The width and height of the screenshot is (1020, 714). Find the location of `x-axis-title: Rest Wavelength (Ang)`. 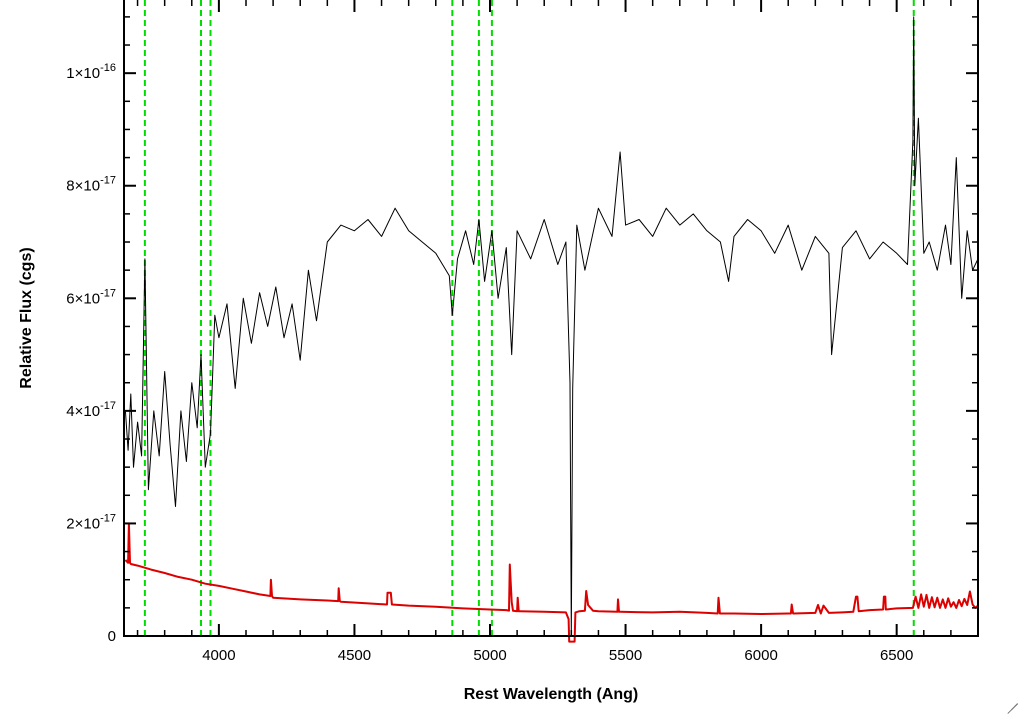

x-axis-title: Rest Wavelength (Ang) is located at coordinates (551, 694).